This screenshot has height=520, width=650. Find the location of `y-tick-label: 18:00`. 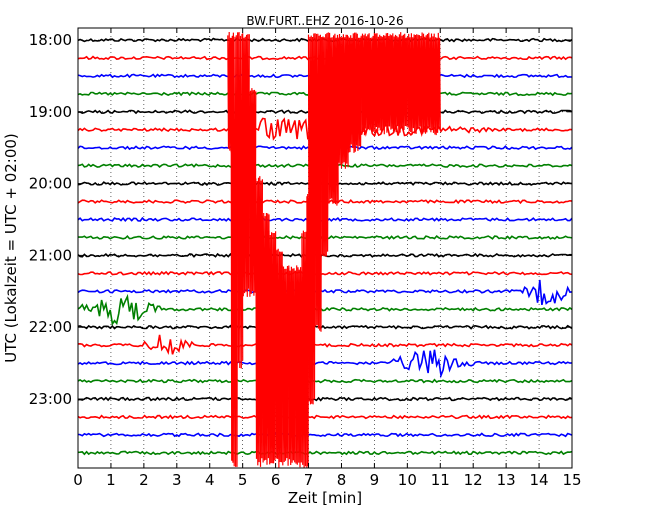

y-tick-label: 18:00 is located at coordinates (50, 40).